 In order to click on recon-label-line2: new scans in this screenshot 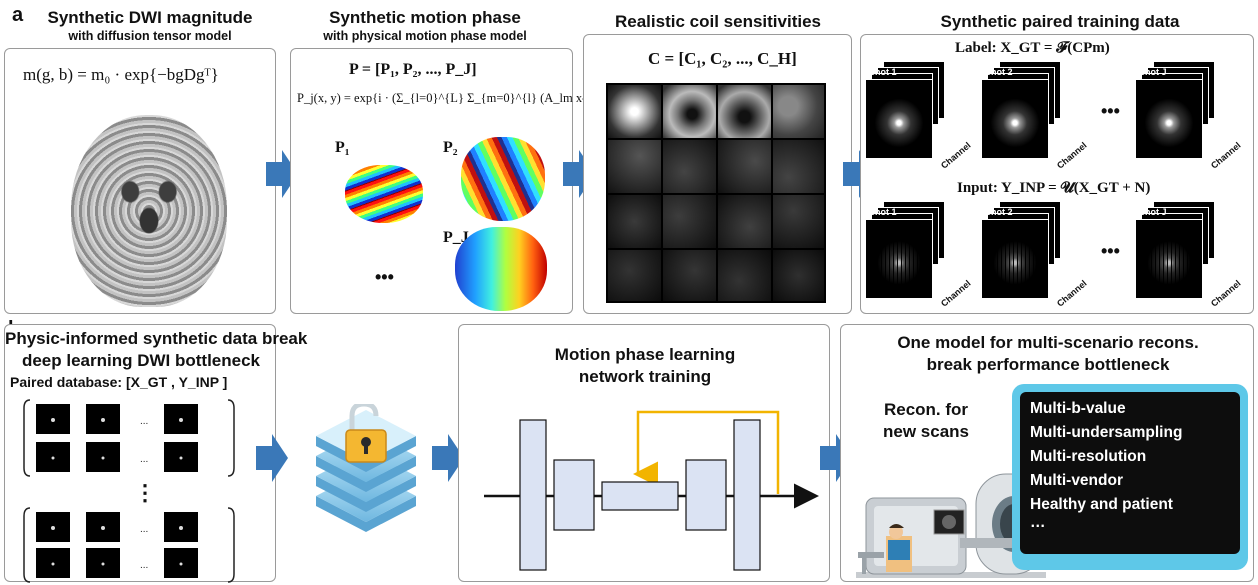, I will do `click(926, 431)`.